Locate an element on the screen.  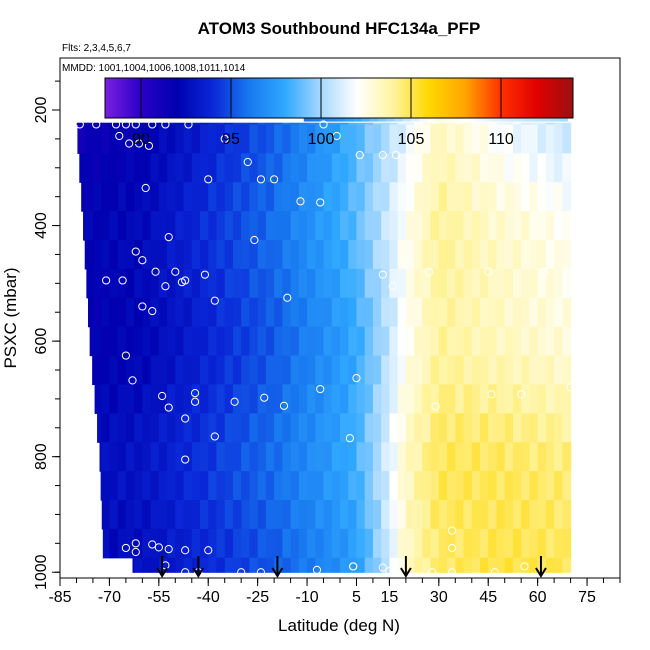
x-tick-label: 5 is located at coordinates (356, 597).